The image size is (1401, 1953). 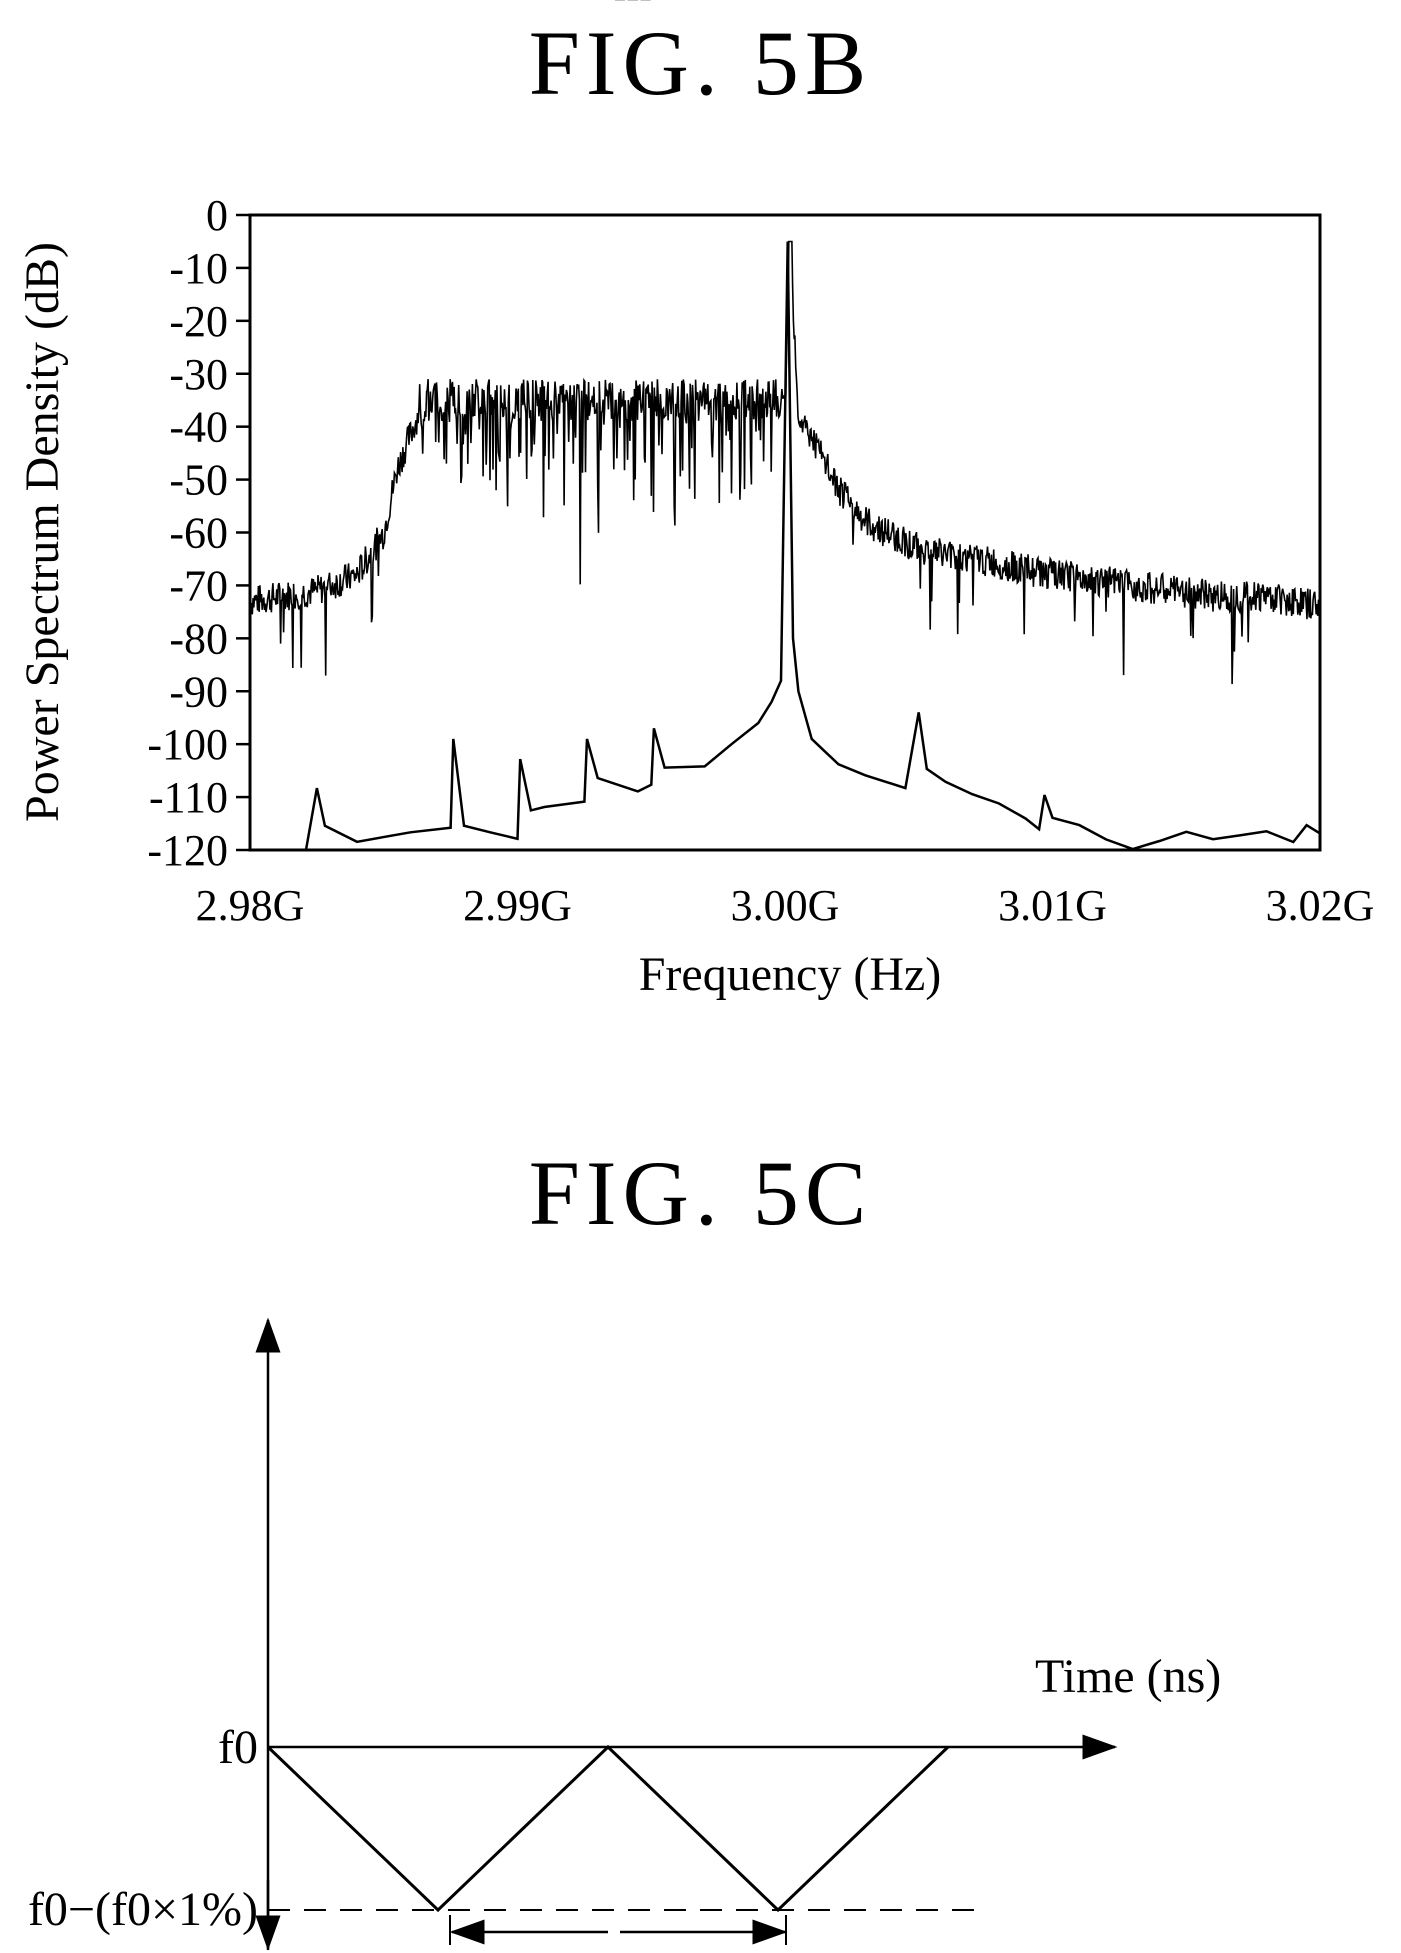 I want to click on triangle-modulation-line, so click(x=608, y=1828).